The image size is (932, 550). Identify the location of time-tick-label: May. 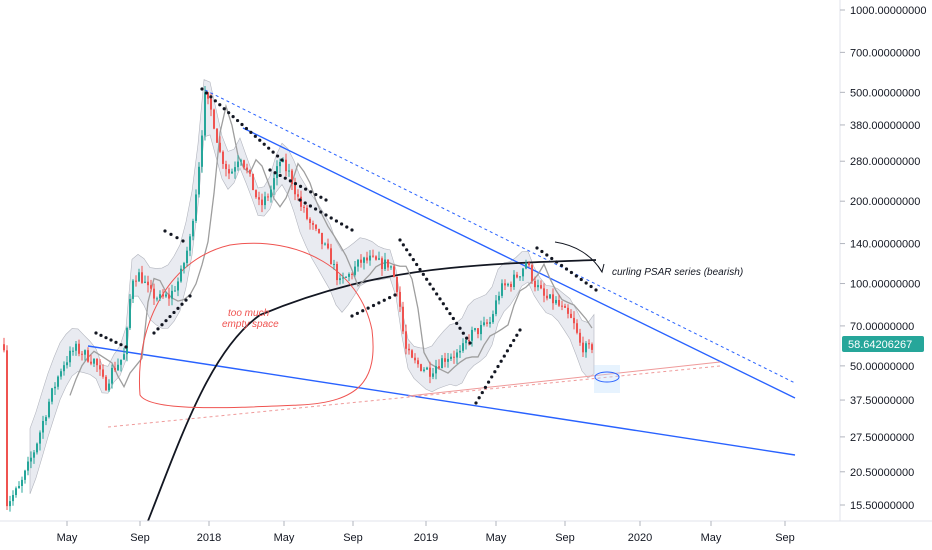
(67, 538).